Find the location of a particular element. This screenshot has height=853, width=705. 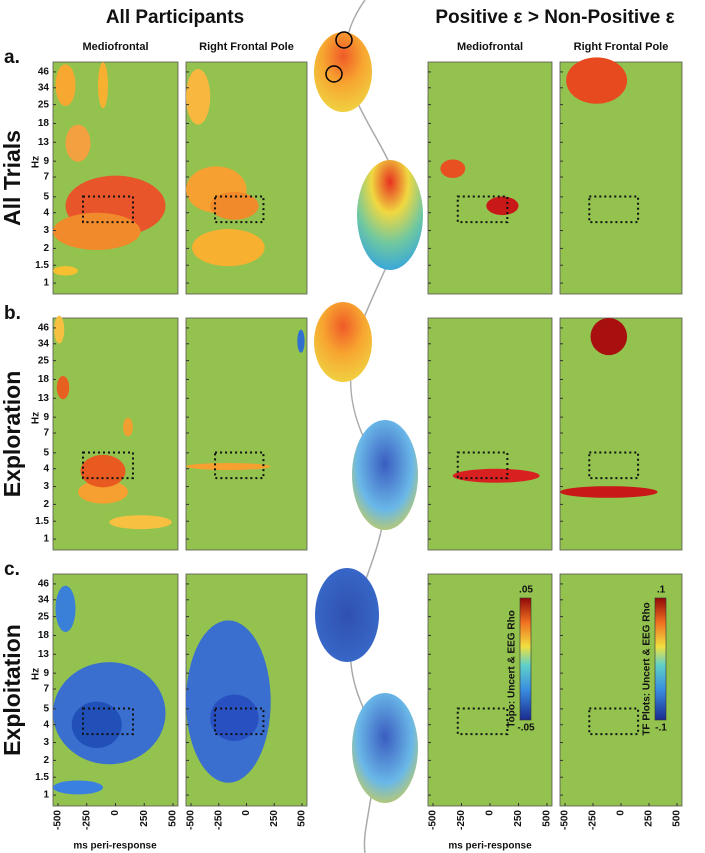

row-label: Exploitation is located at coordinates (12, 690).